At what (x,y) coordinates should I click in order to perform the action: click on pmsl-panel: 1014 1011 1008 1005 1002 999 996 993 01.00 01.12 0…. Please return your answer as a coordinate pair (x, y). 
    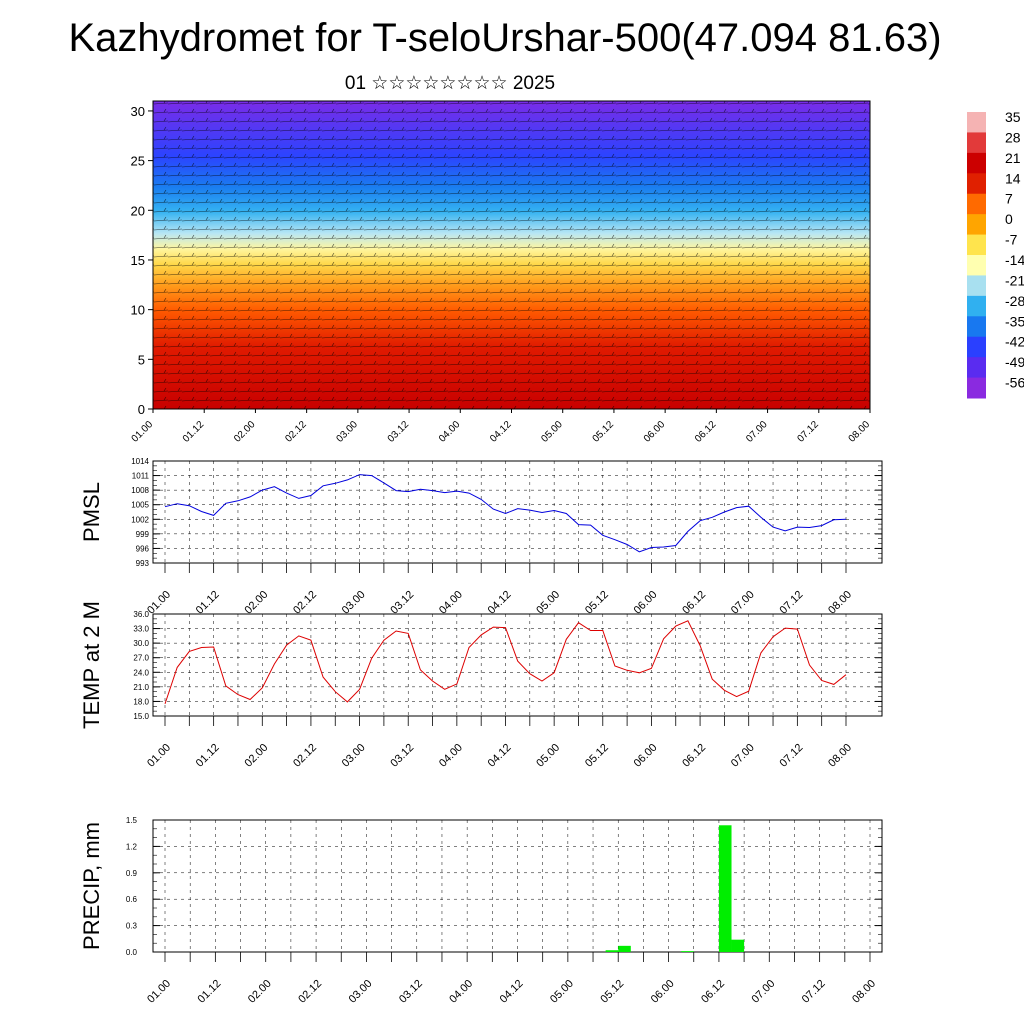
    Looking at the image, I should click on (481, 537).